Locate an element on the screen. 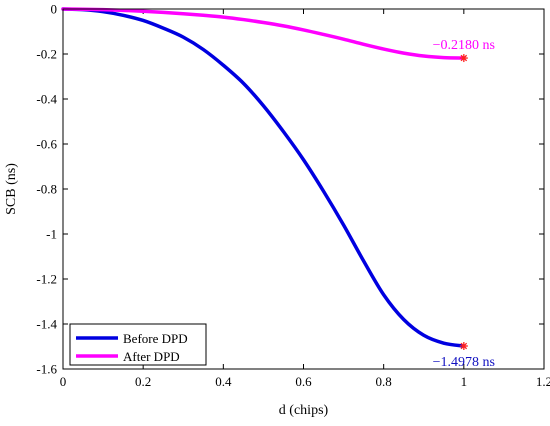 The height and width of the screenshot is (426, 550). y-tick-label: -0.6 is located at coordinates (46, 144).